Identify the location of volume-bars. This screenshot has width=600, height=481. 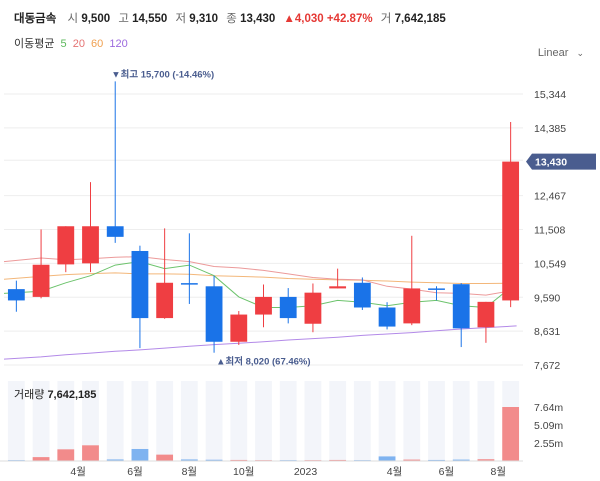
(263, 434).